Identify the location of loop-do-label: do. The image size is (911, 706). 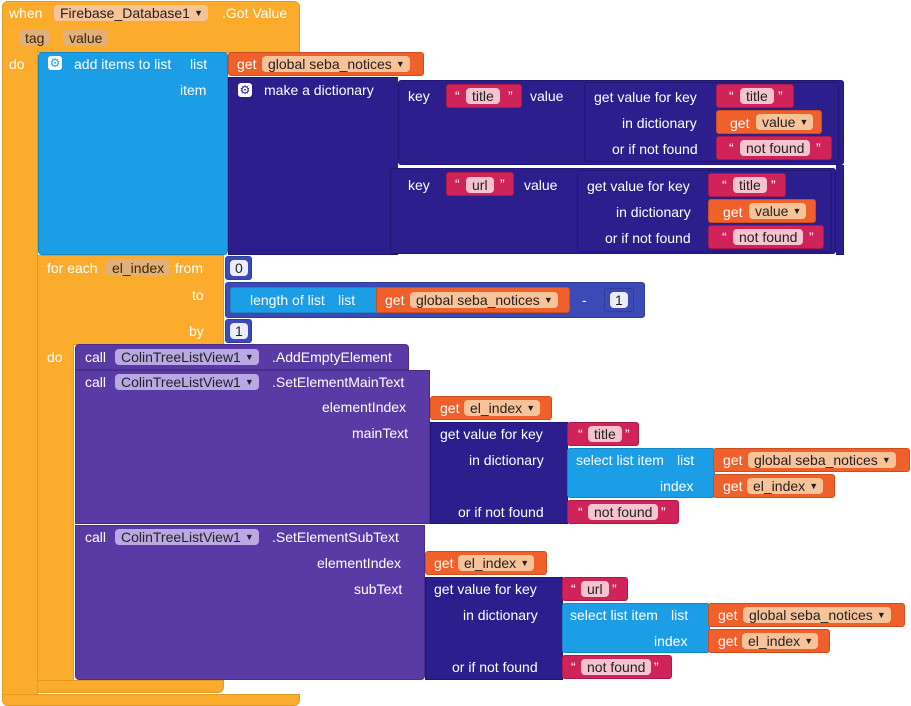
(55, 357).